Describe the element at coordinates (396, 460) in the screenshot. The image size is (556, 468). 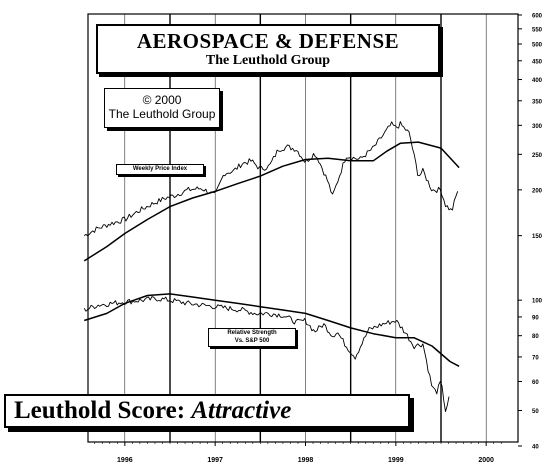
I see `x-tick-label: 1999` at that location.